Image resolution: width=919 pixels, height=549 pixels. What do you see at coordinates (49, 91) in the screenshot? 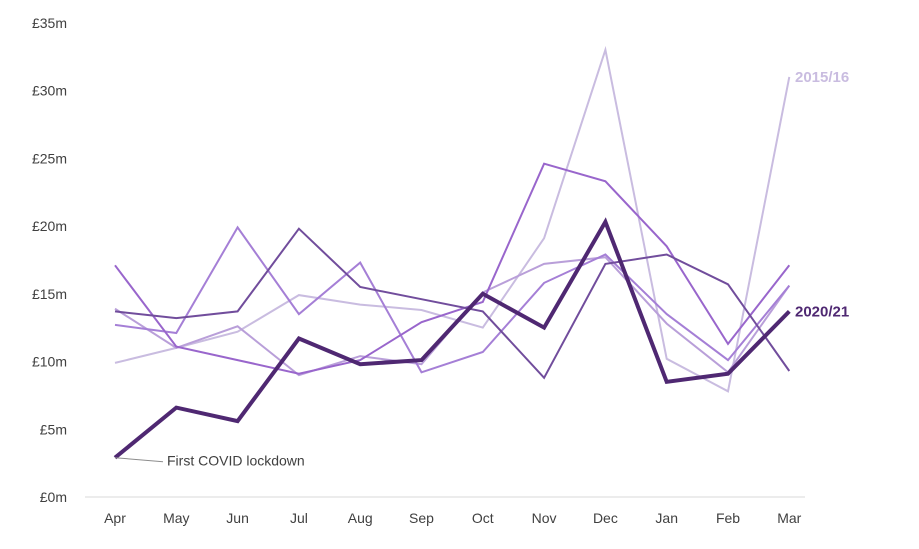
I see `y-tick-label: £30m` at bounding box center [49, 91].